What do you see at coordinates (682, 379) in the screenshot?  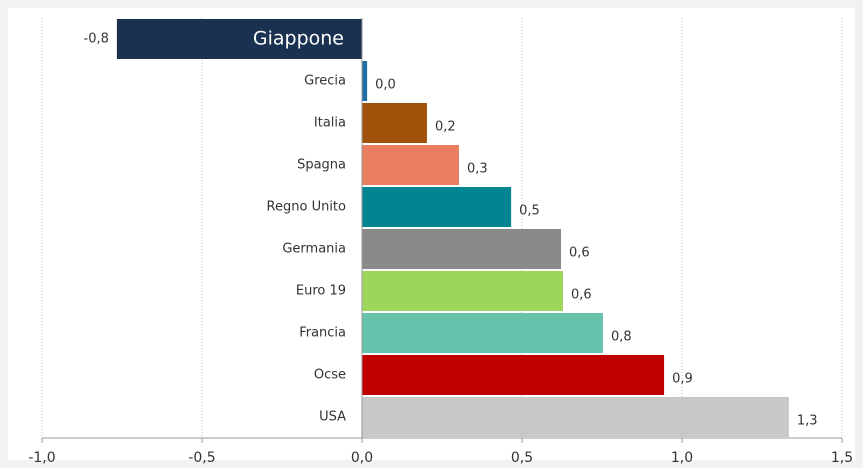 I see `value-label: 0,9` at bounding box center [682, 379].